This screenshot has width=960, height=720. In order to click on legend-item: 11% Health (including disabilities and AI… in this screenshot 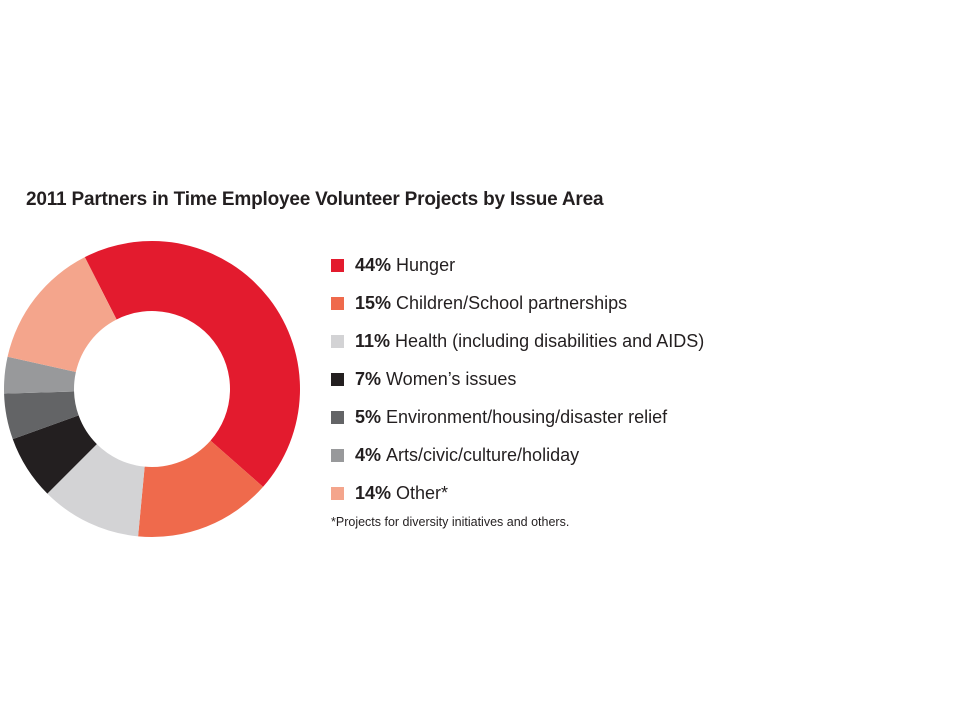, I will do `click(517, 341)`.